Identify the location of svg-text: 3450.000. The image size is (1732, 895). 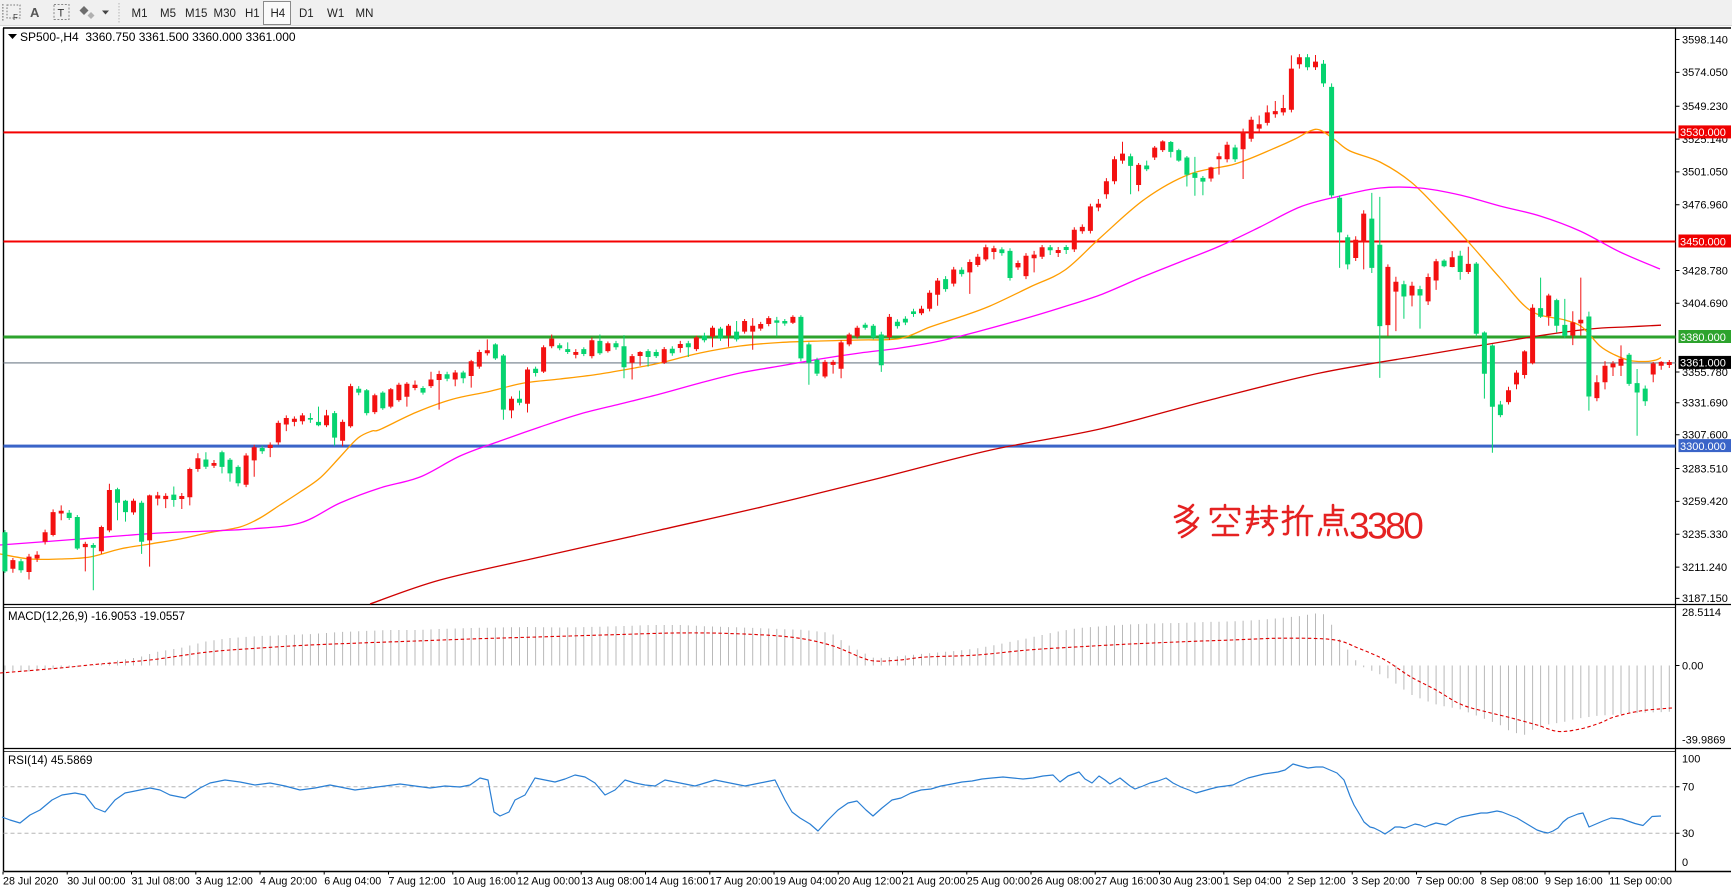
(1703, 242).